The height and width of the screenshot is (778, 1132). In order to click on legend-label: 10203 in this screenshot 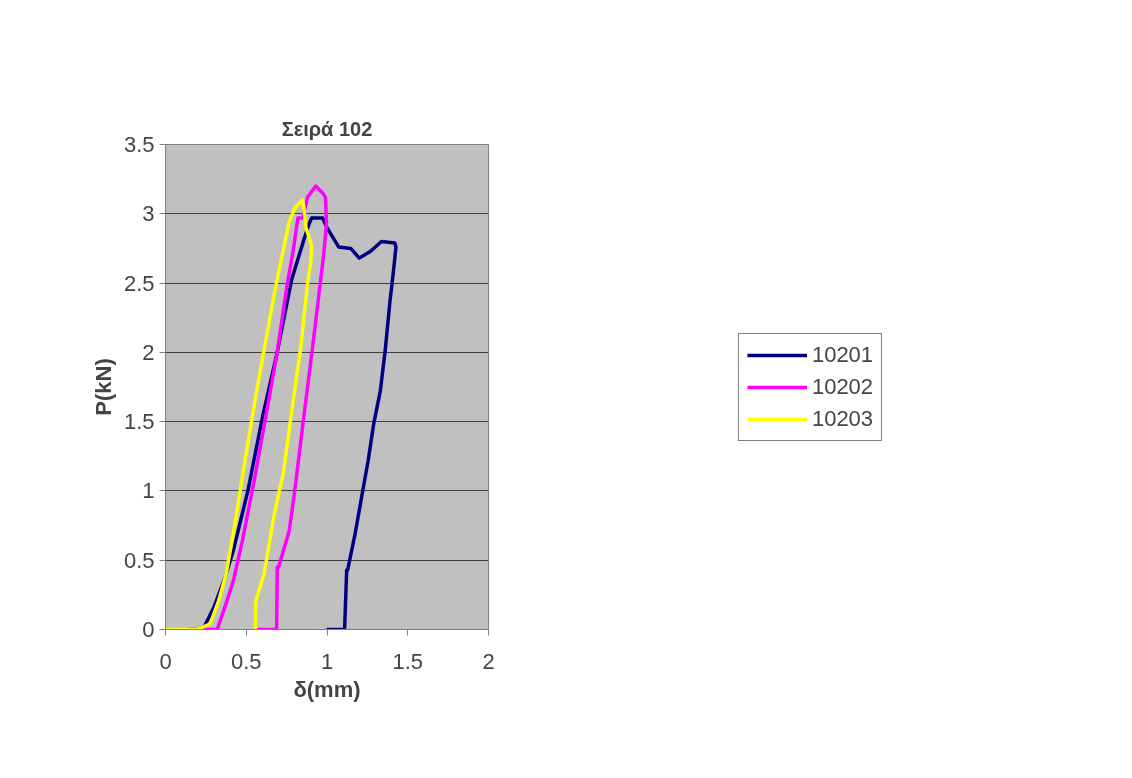, I will do `click(842, 418)`.